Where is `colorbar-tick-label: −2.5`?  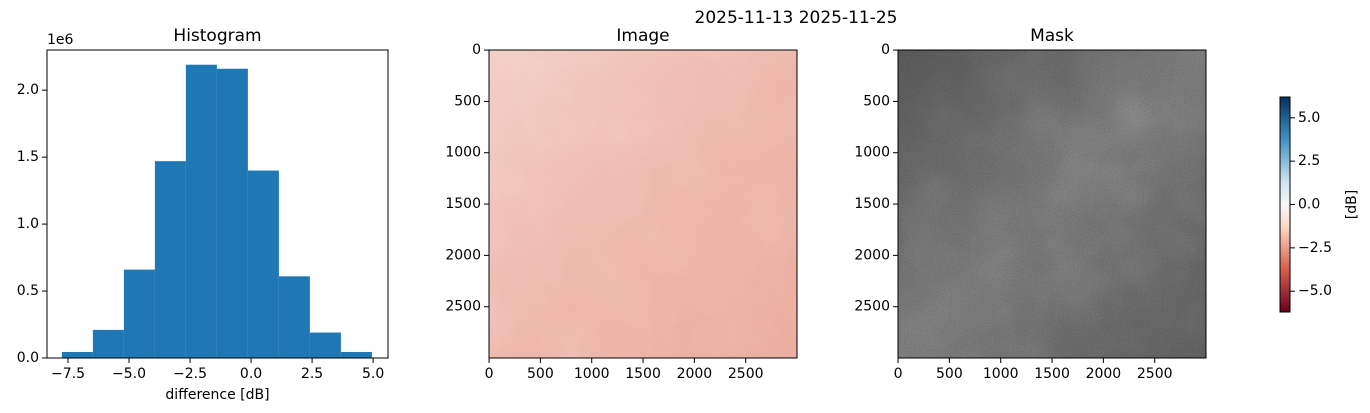 colorbar-tick-label: −2.5 is located at coordinates (1315, 248).